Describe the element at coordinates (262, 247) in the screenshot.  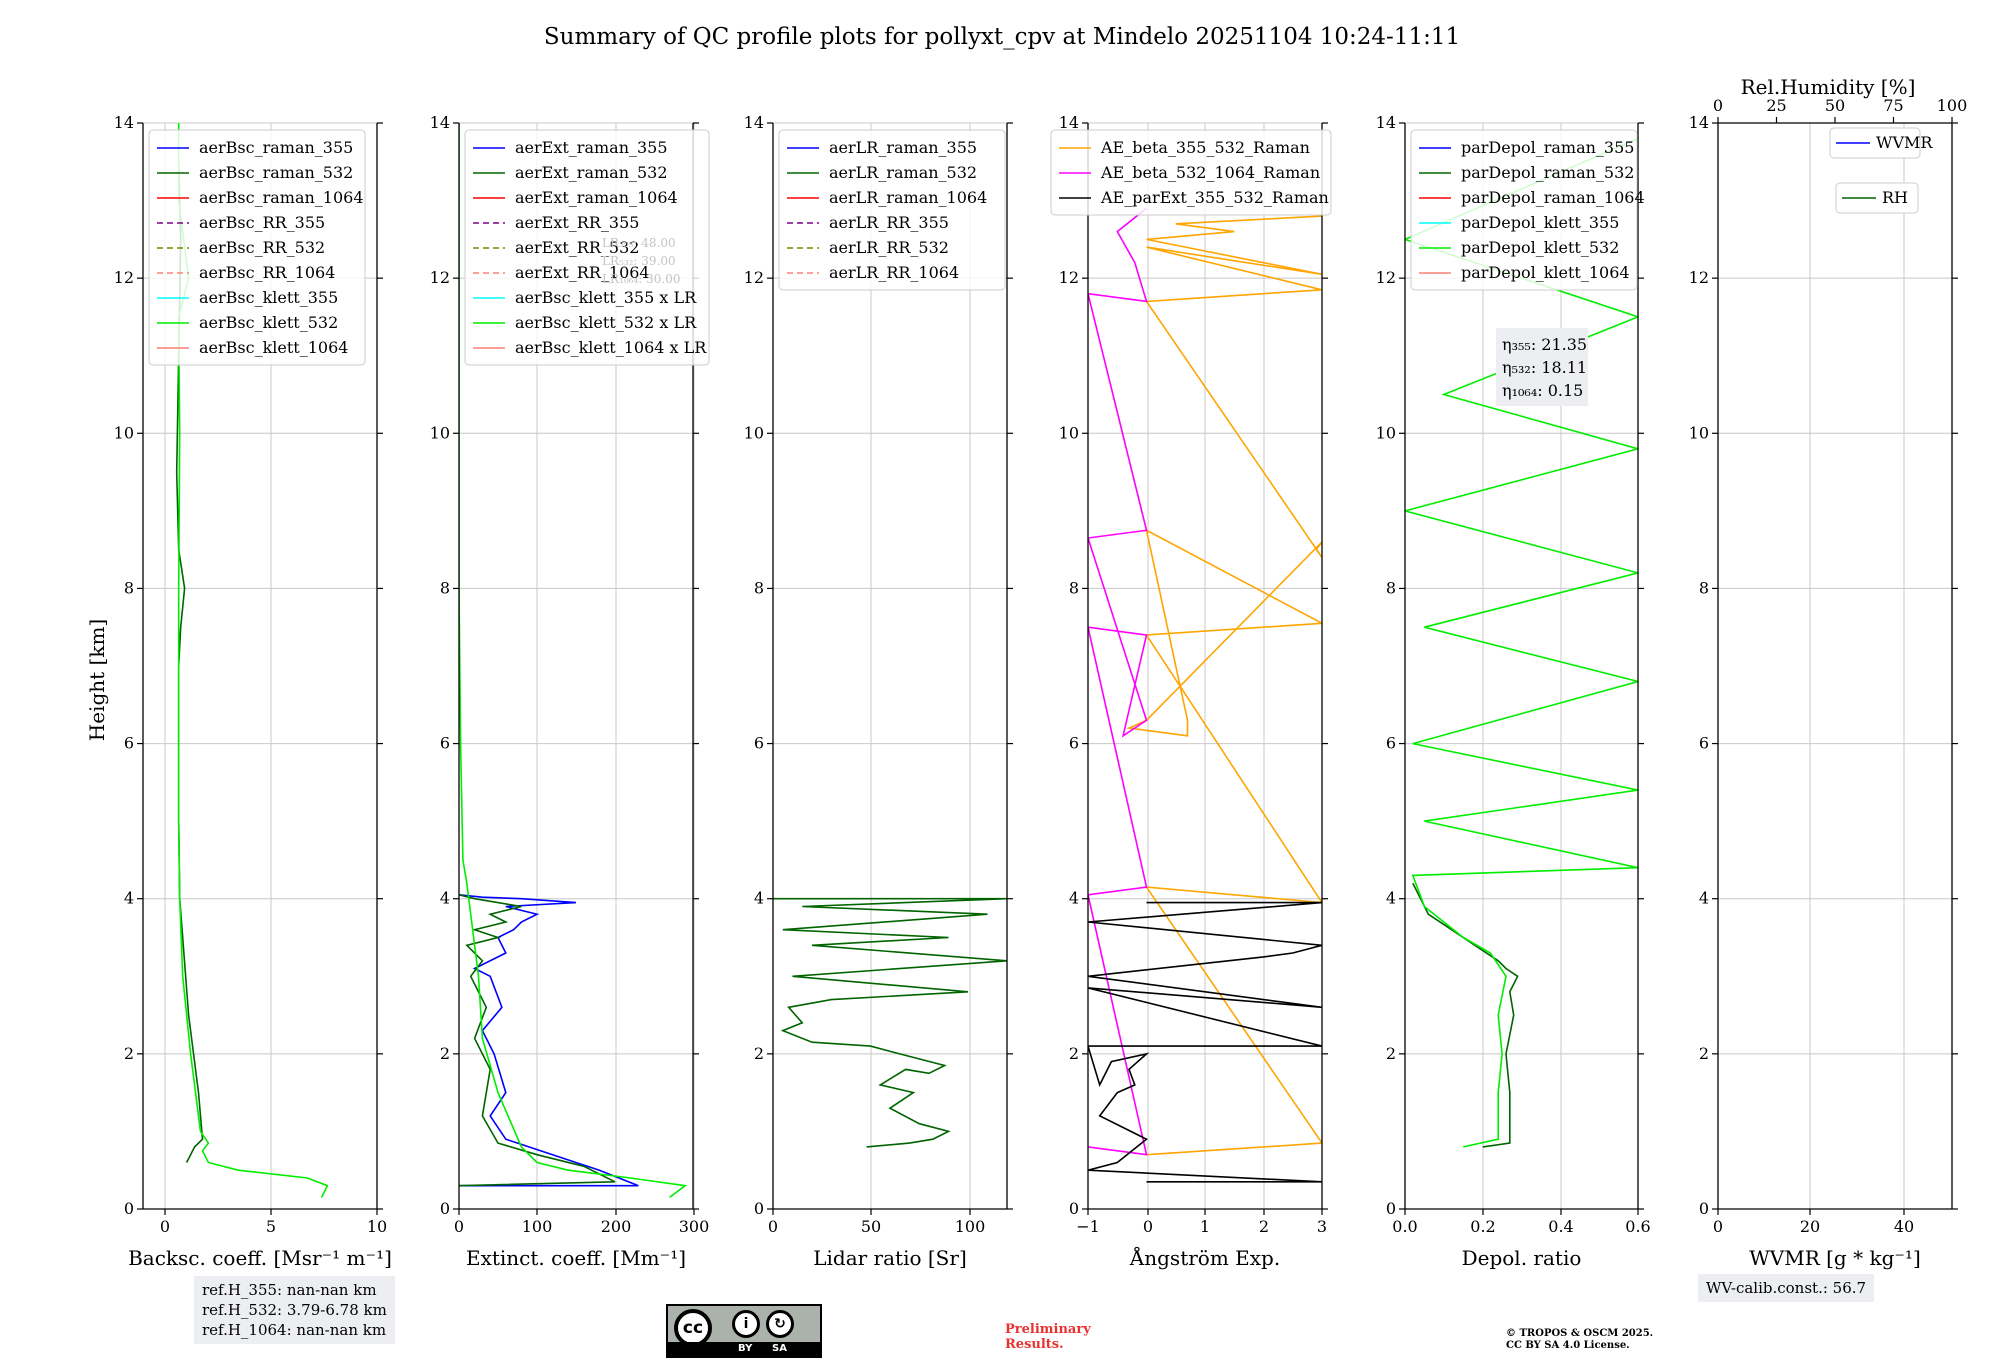
I see `legend-label-aerBsc_RR_532: aerBsc_RR_532` at that location.